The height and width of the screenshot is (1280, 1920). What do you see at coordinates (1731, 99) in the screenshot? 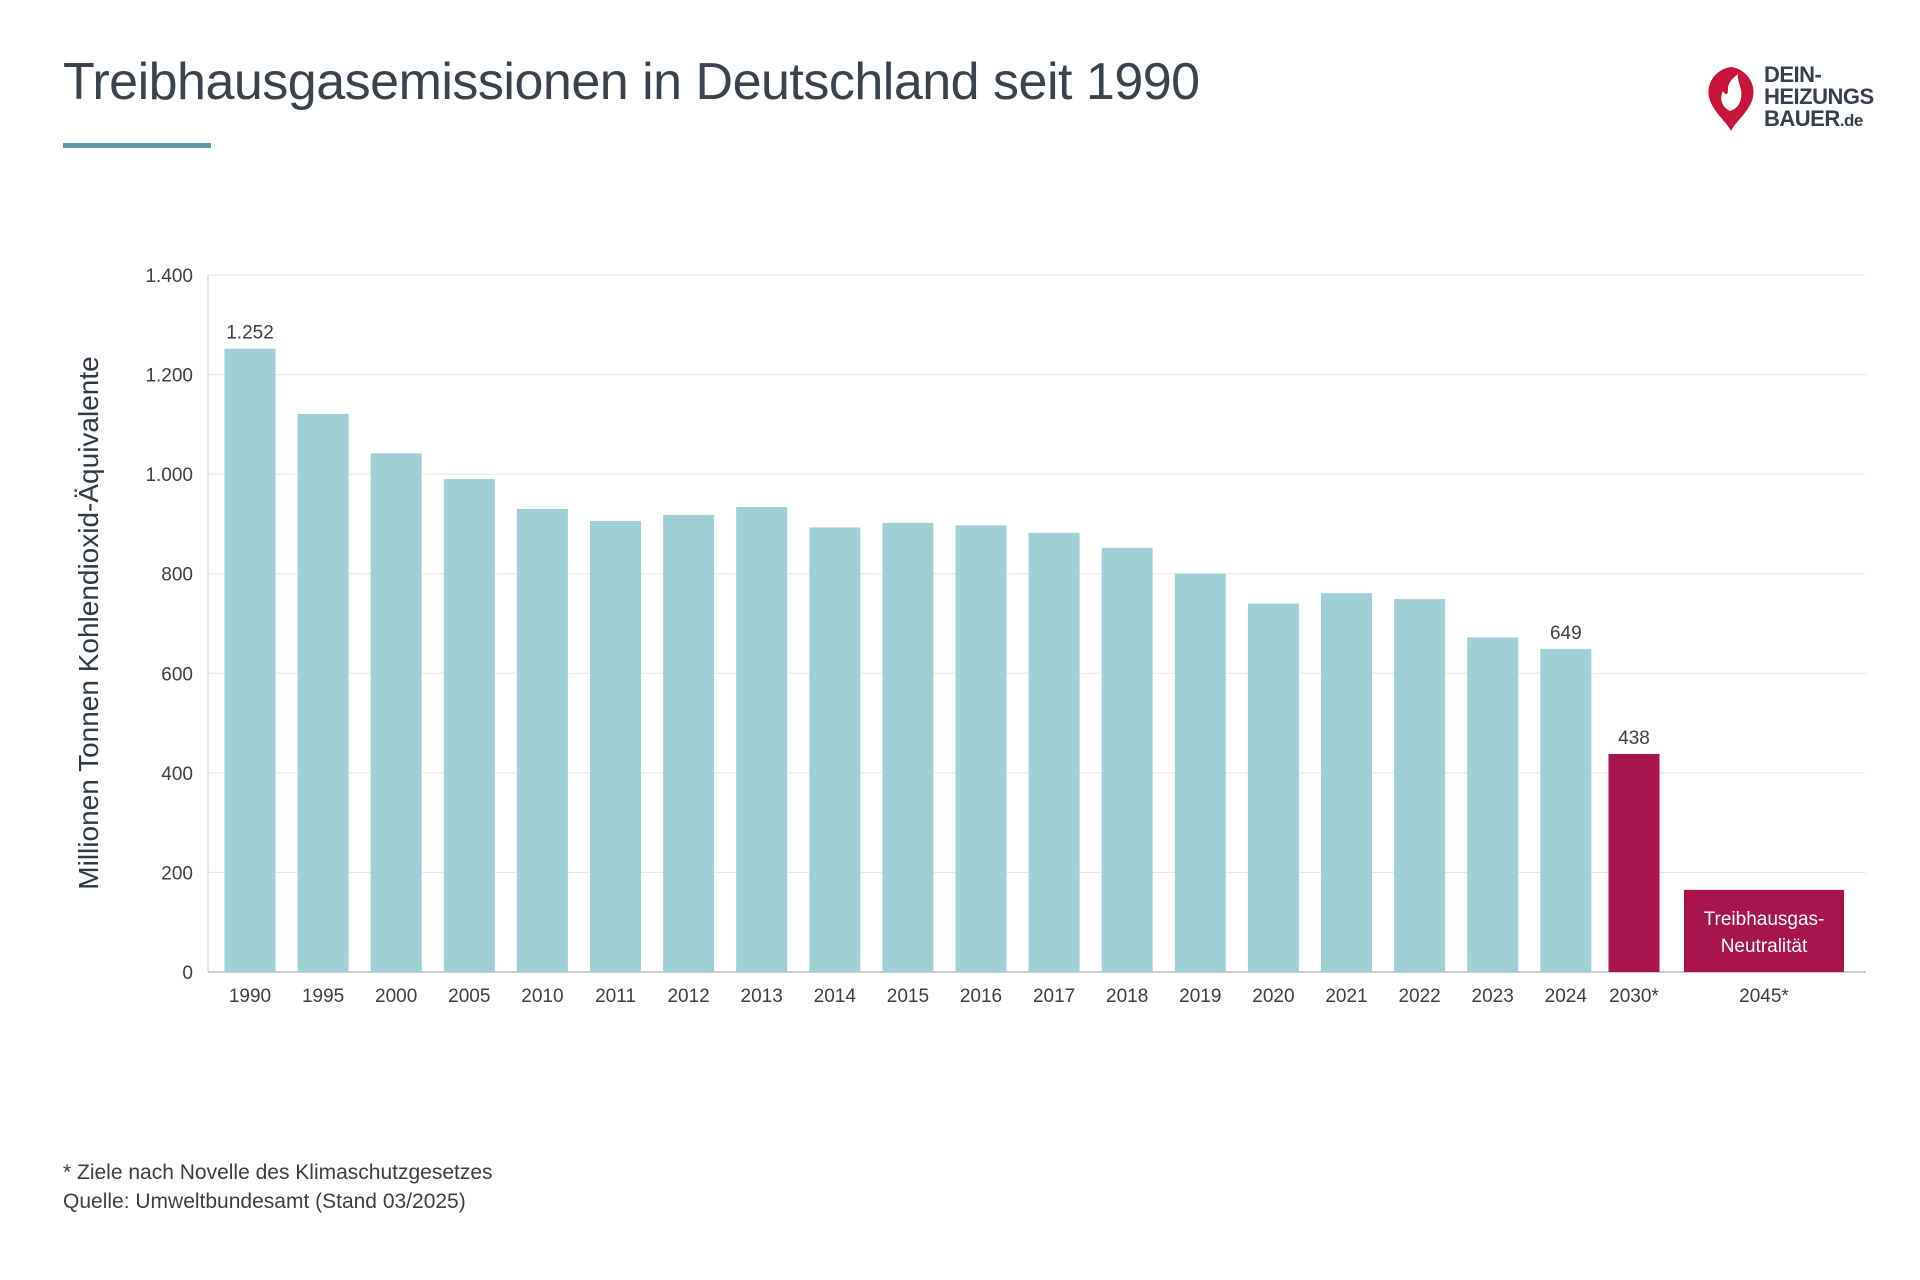
I see `flame-drop-icon` at bounding box center [1731, 99].